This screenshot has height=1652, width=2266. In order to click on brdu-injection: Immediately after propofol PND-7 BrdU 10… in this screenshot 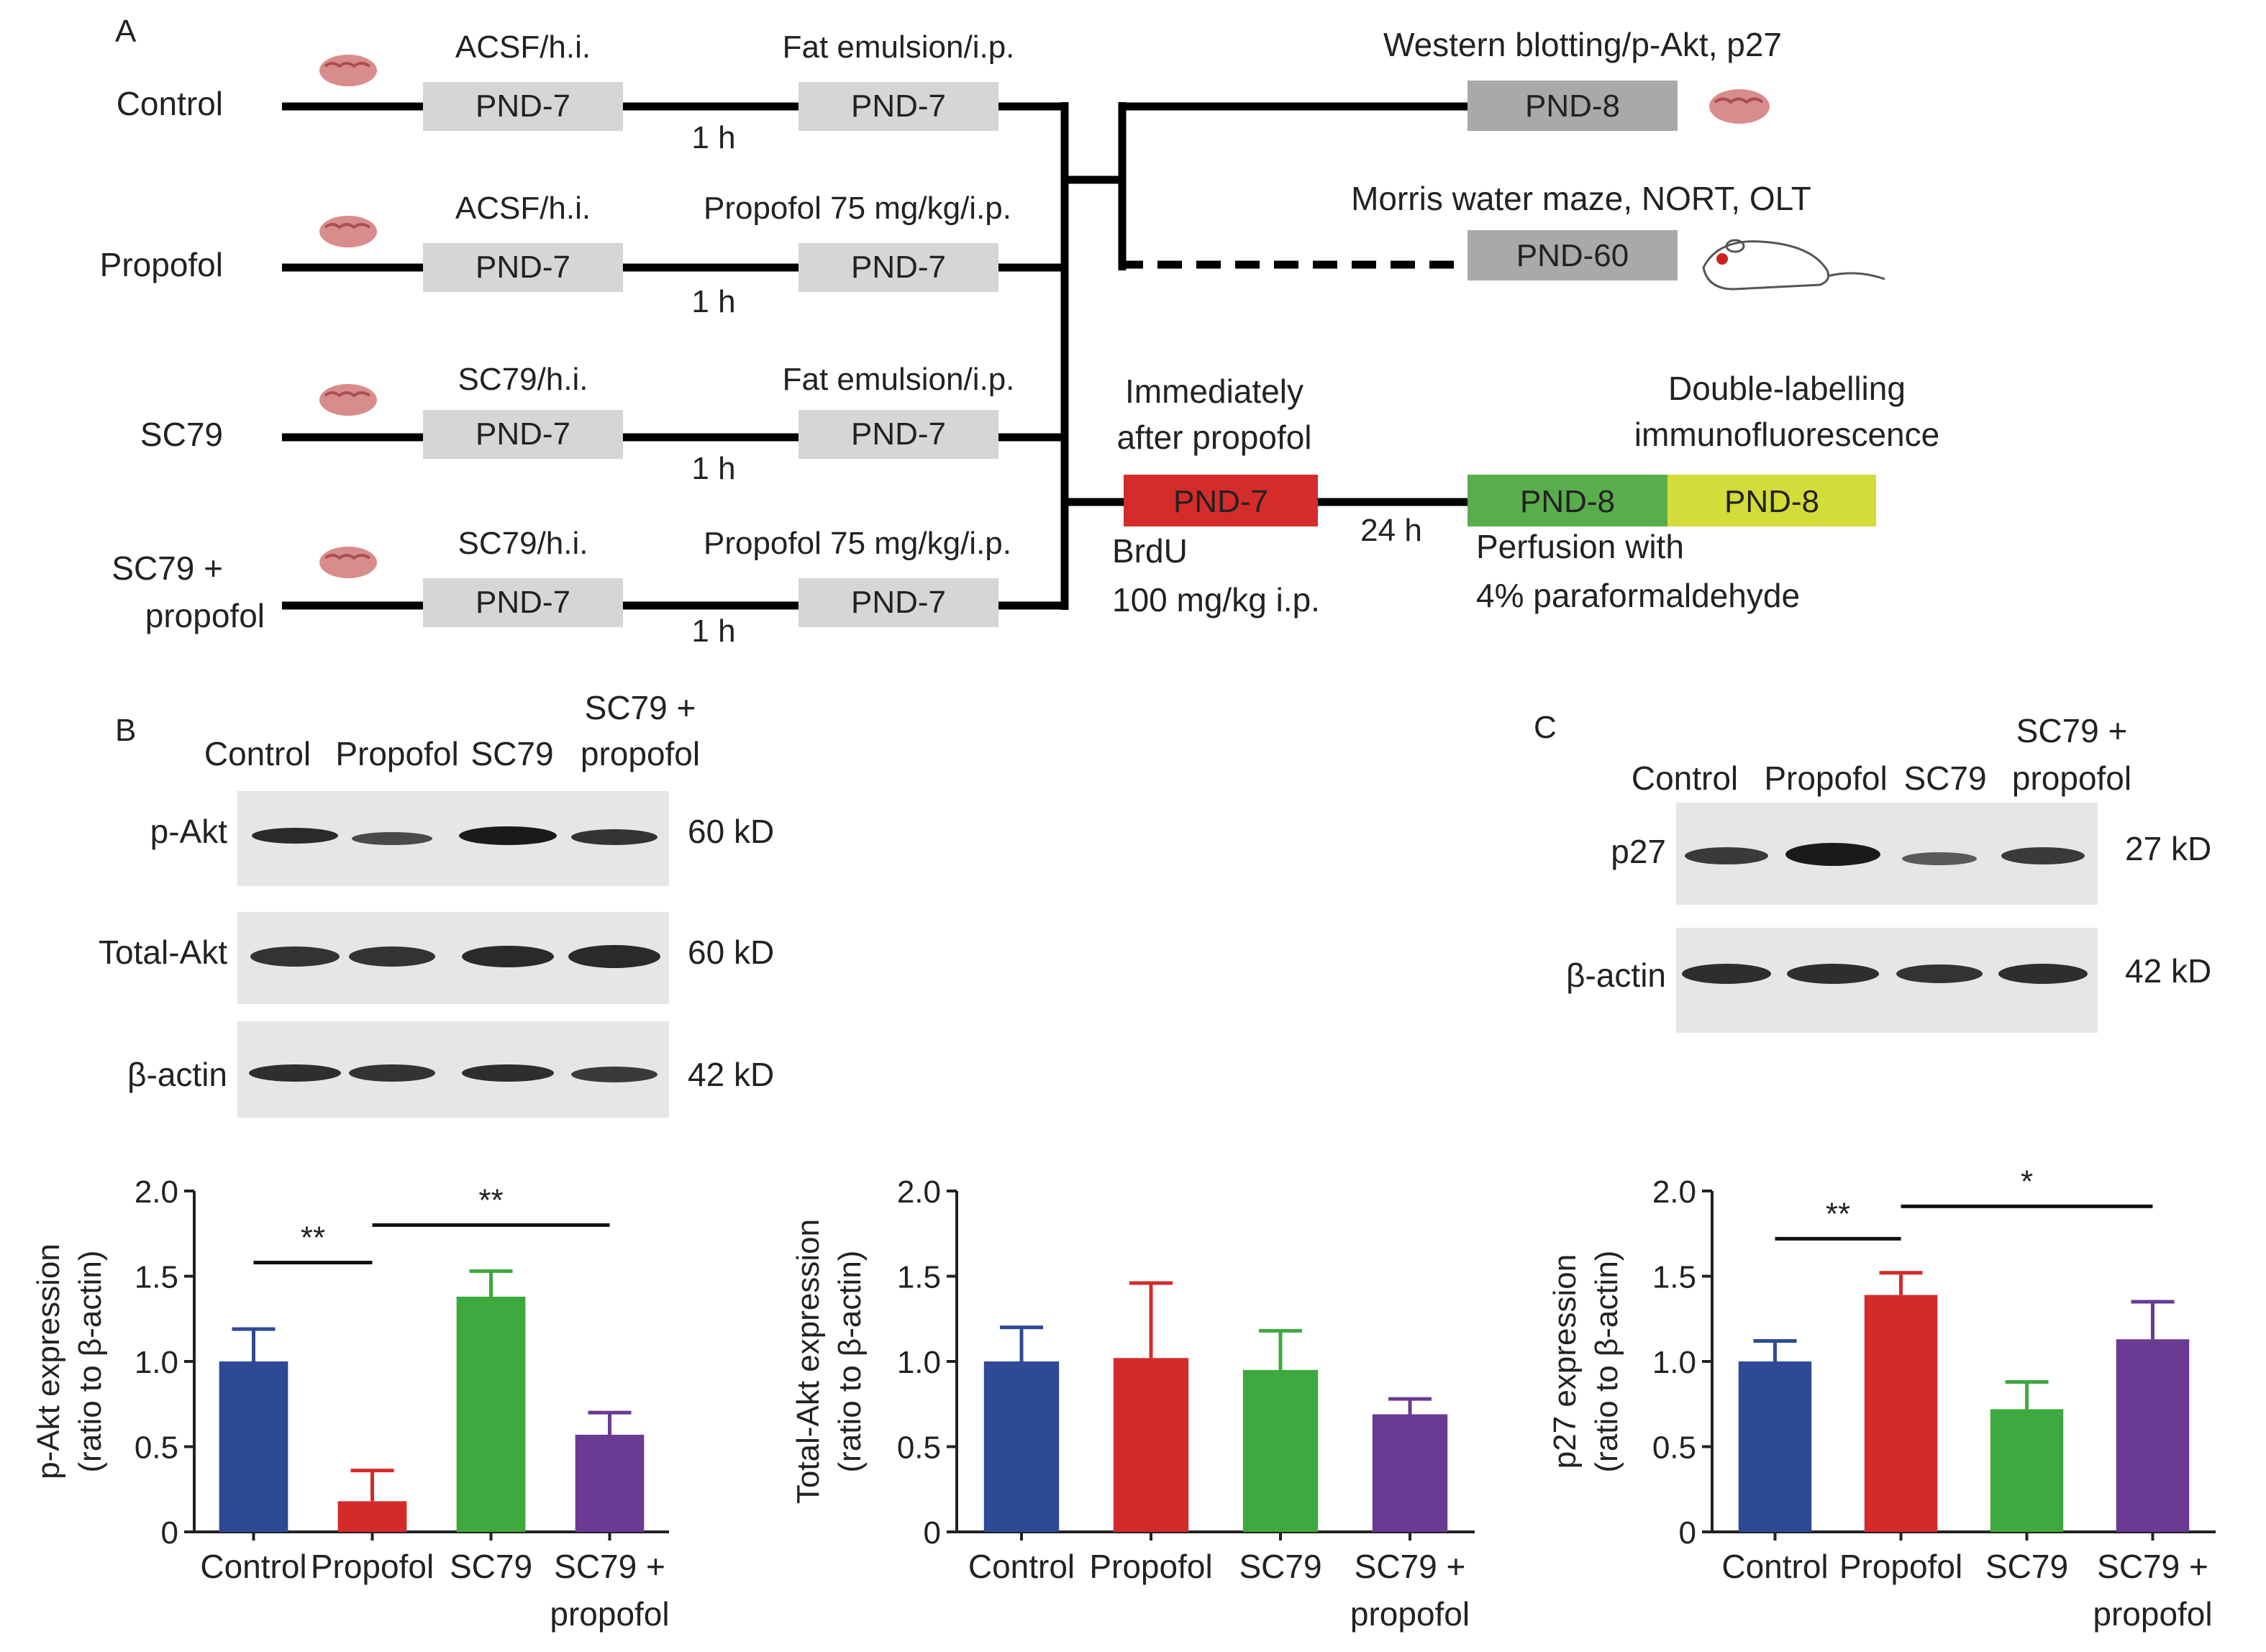, I will do `click(1267, 496)`.